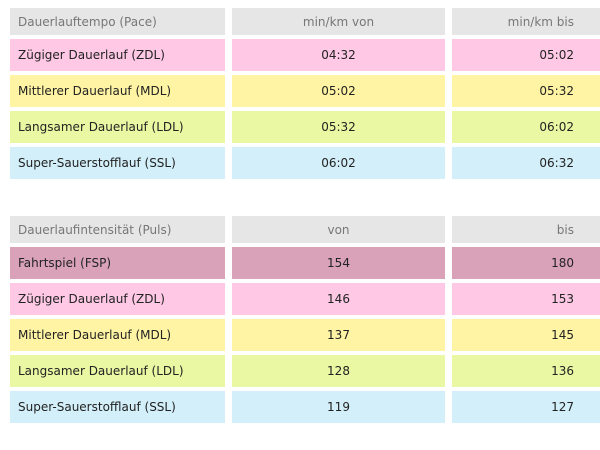 Image resolution: width=600 pixels, height=450 pixels. Describe the element at coordinates (338, 229) in the screenshot. I see `header-cell: von` at that location.